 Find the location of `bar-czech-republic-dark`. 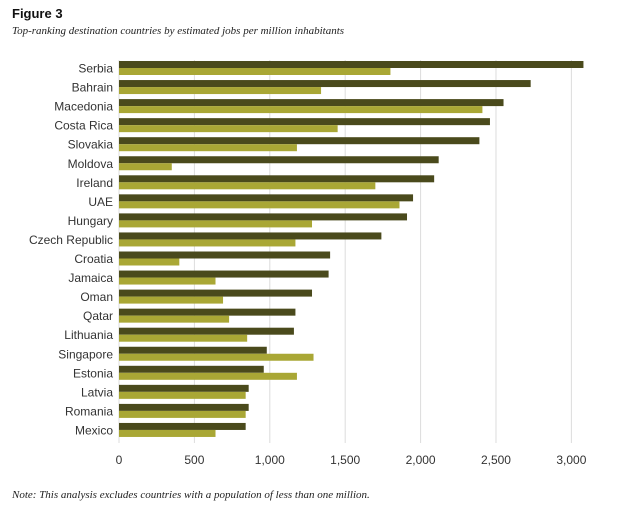

bar-czech-republic-dark is located at coordinates (250, 236).